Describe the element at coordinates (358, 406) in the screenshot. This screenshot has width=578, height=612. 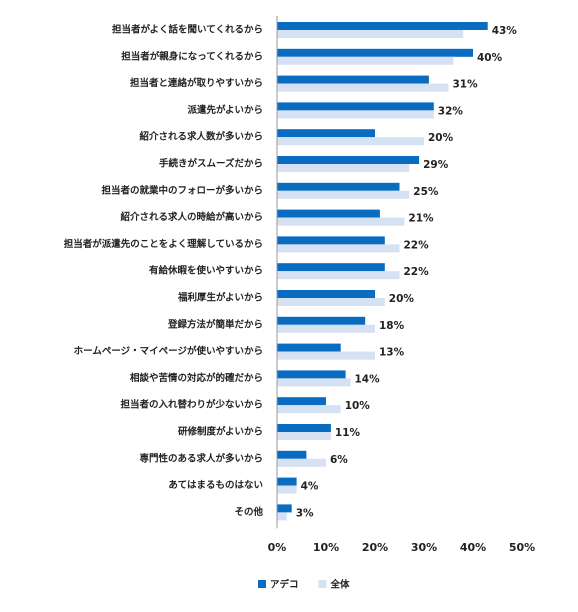
I see `value-label: 10%` at that location.